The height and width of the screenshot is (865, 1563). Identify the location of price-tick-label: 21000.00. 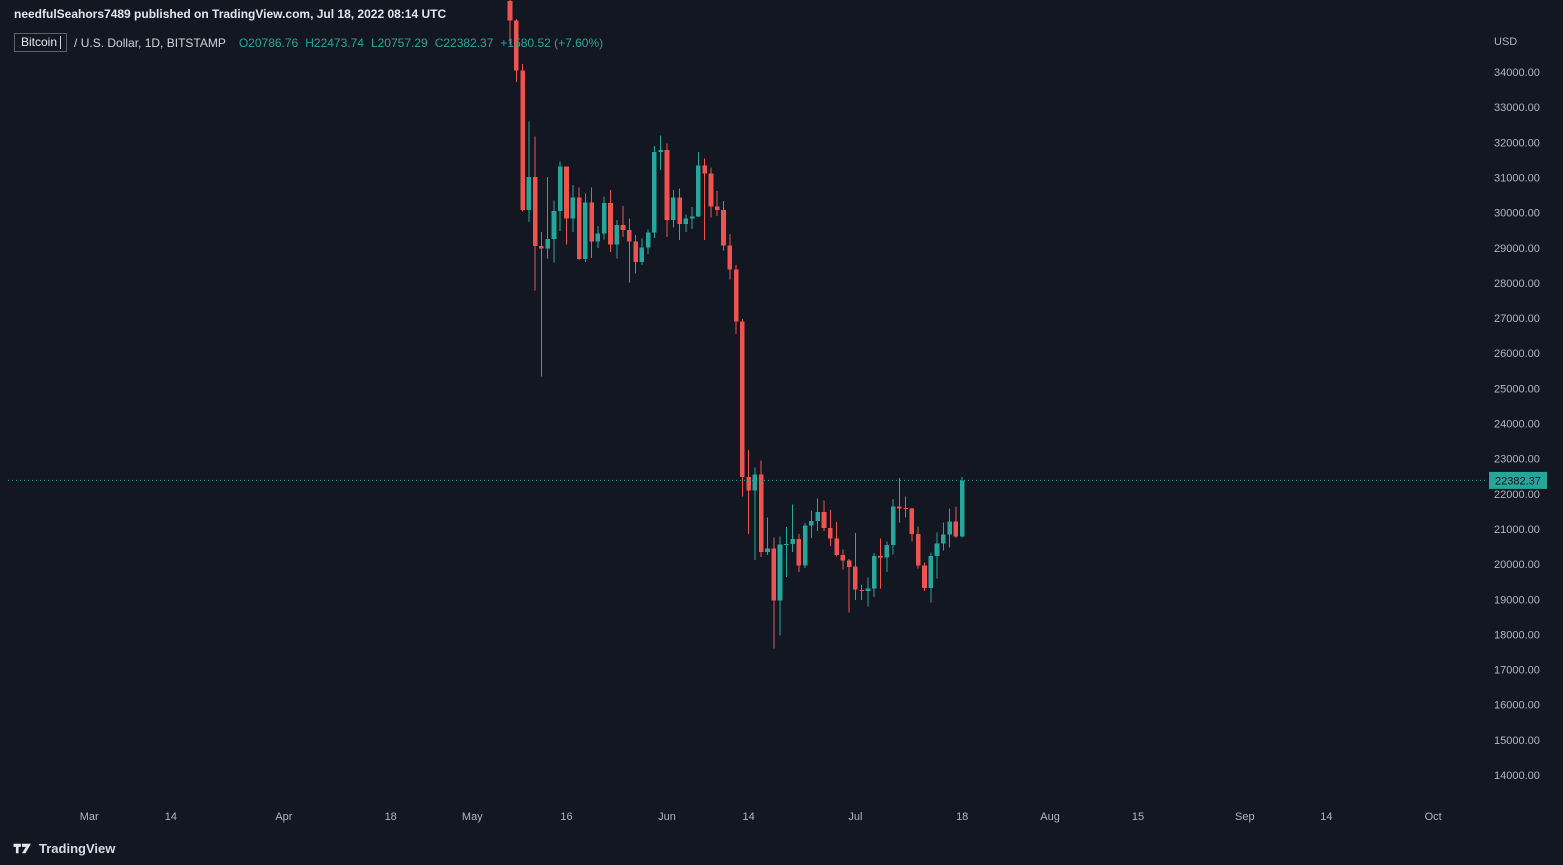
(1517, 530).